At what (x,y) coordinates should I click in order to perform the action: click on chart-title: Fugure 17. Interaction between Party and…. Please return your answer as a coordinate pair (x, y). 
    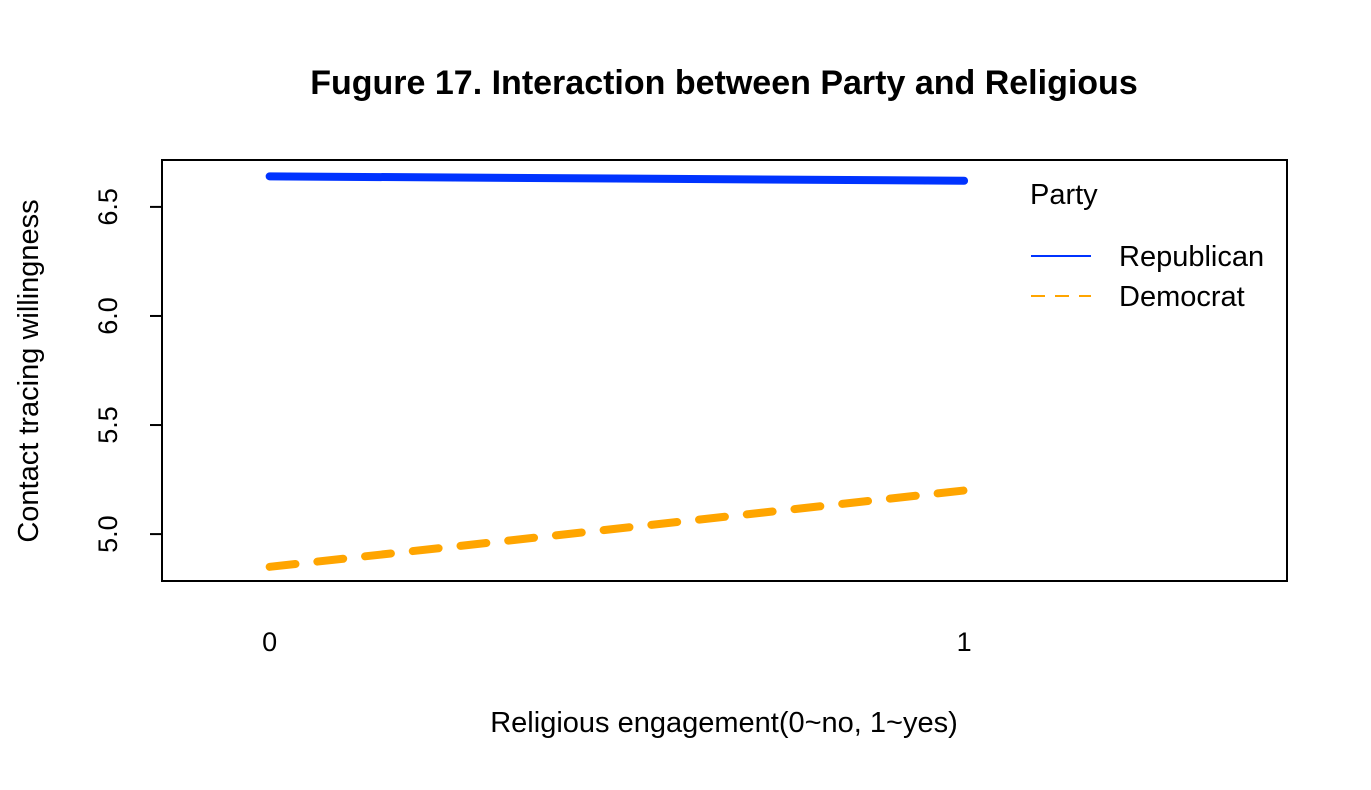
    Looking at the image, I should click on (724, 83).